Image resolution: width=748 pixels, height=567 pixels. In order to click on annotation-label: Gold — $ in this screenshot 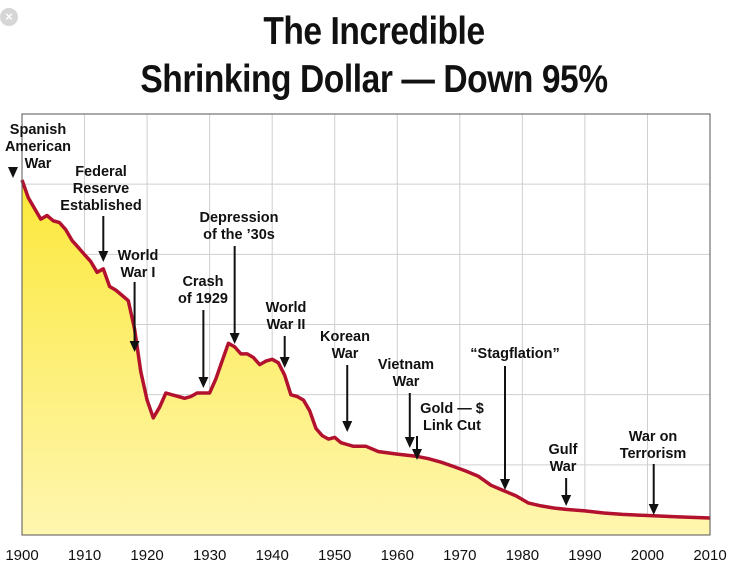, I will do `click(452, 409)`.